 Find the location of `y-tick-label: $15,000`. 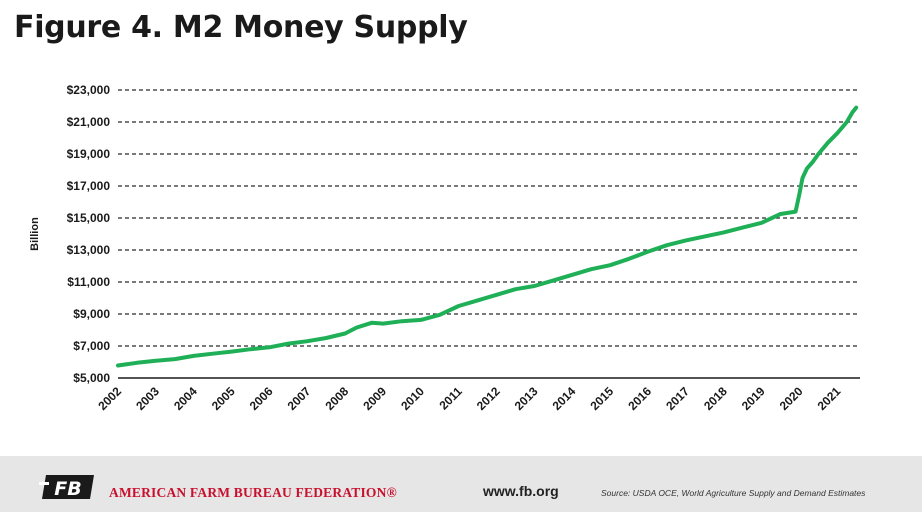

y-tick-label: $15,000 is located at coordinates (89, 218).